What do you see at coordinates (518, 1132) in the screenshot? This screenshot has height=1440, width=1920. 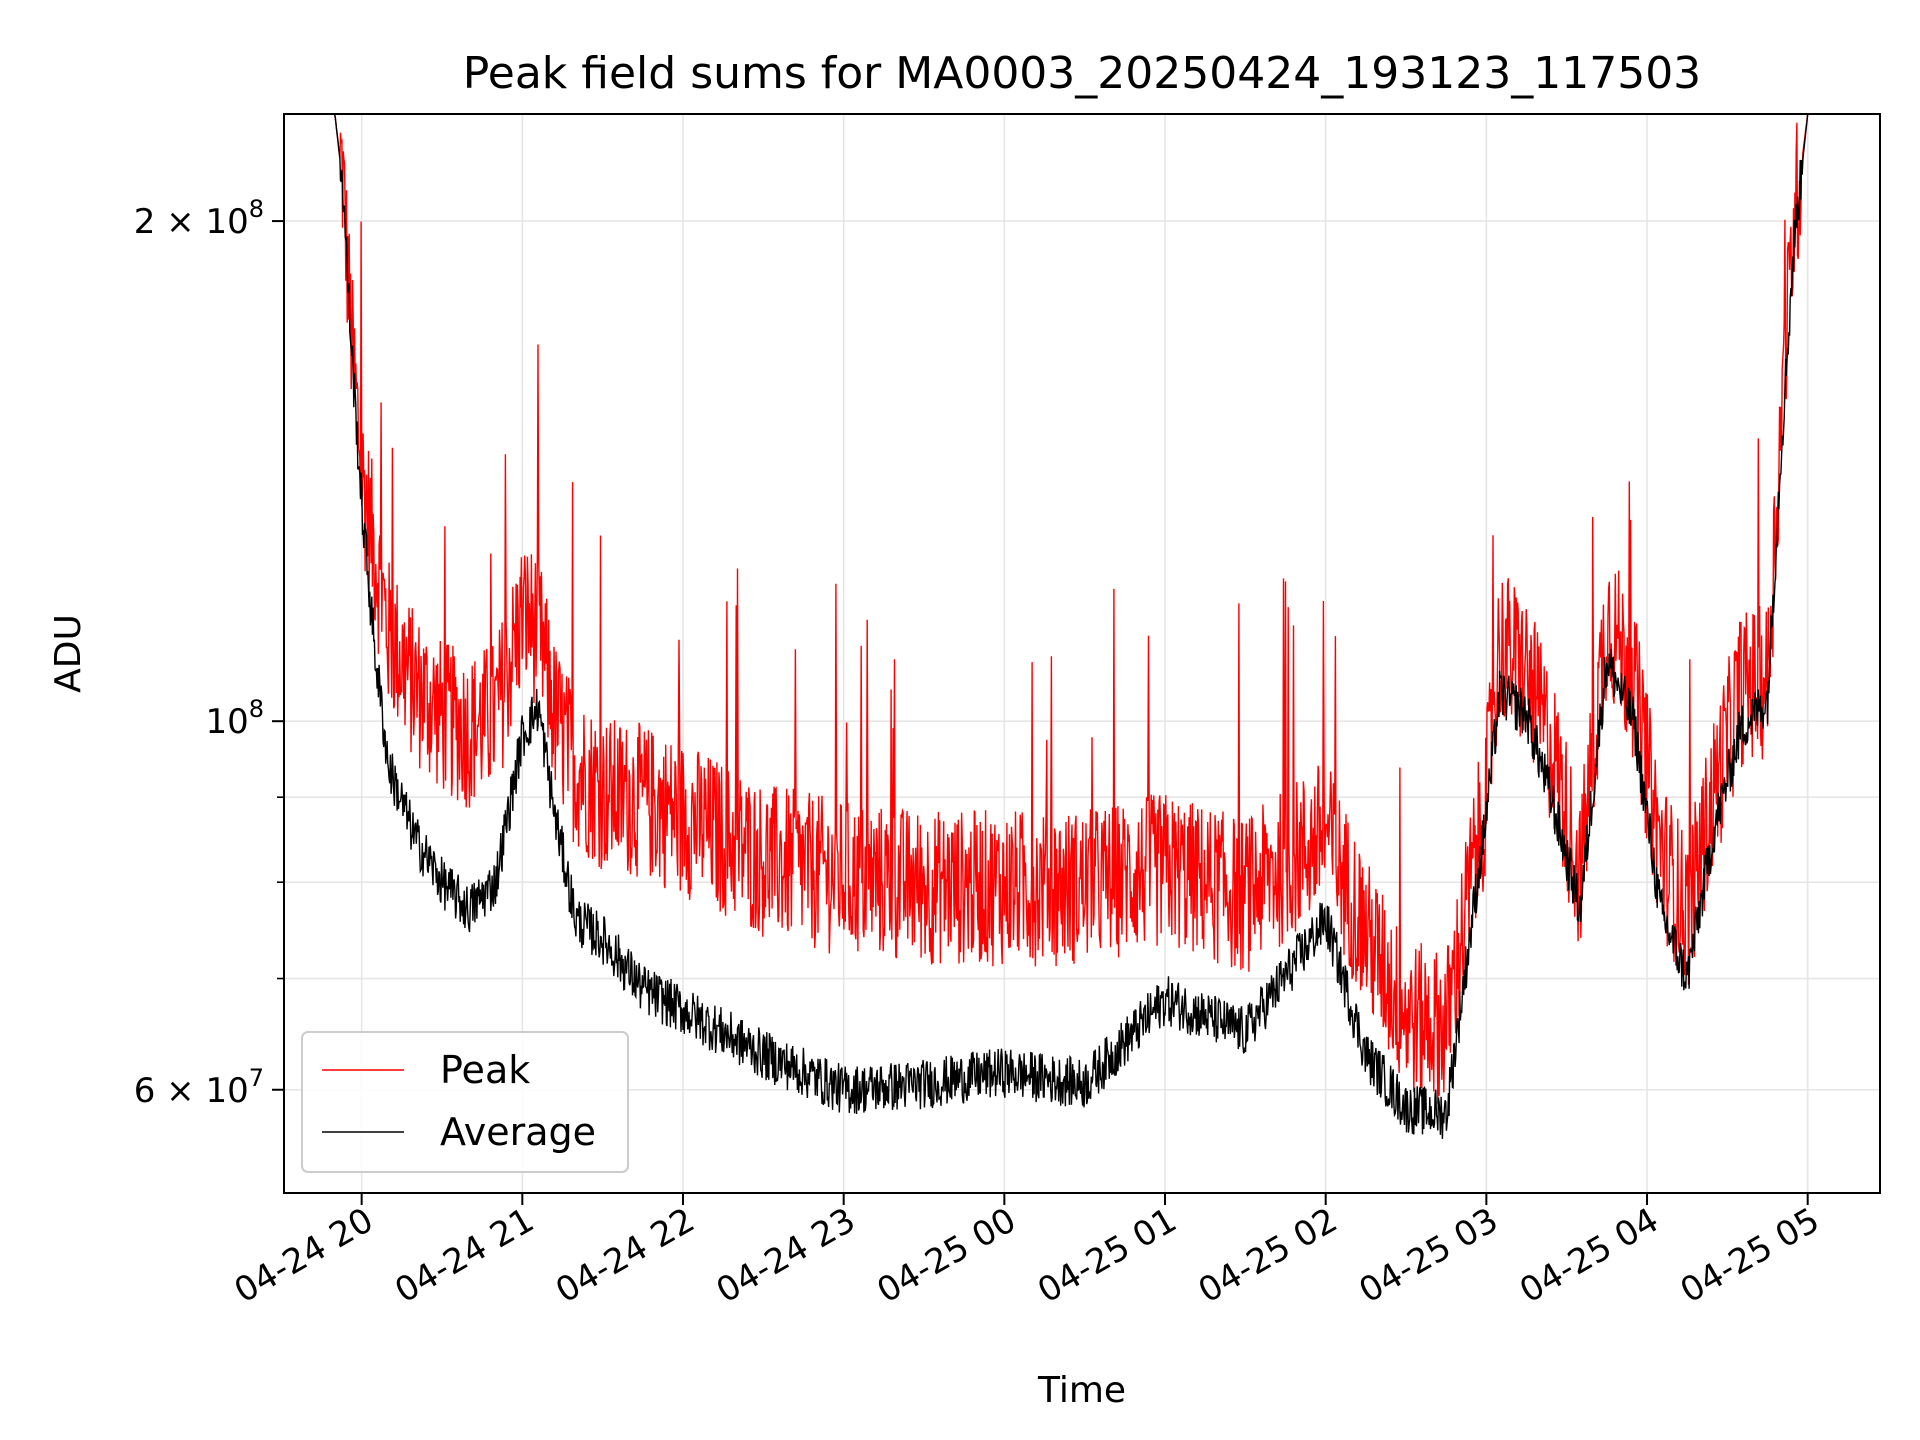 I see `legend-label-average: Average` at bounding box center [518, 1132].